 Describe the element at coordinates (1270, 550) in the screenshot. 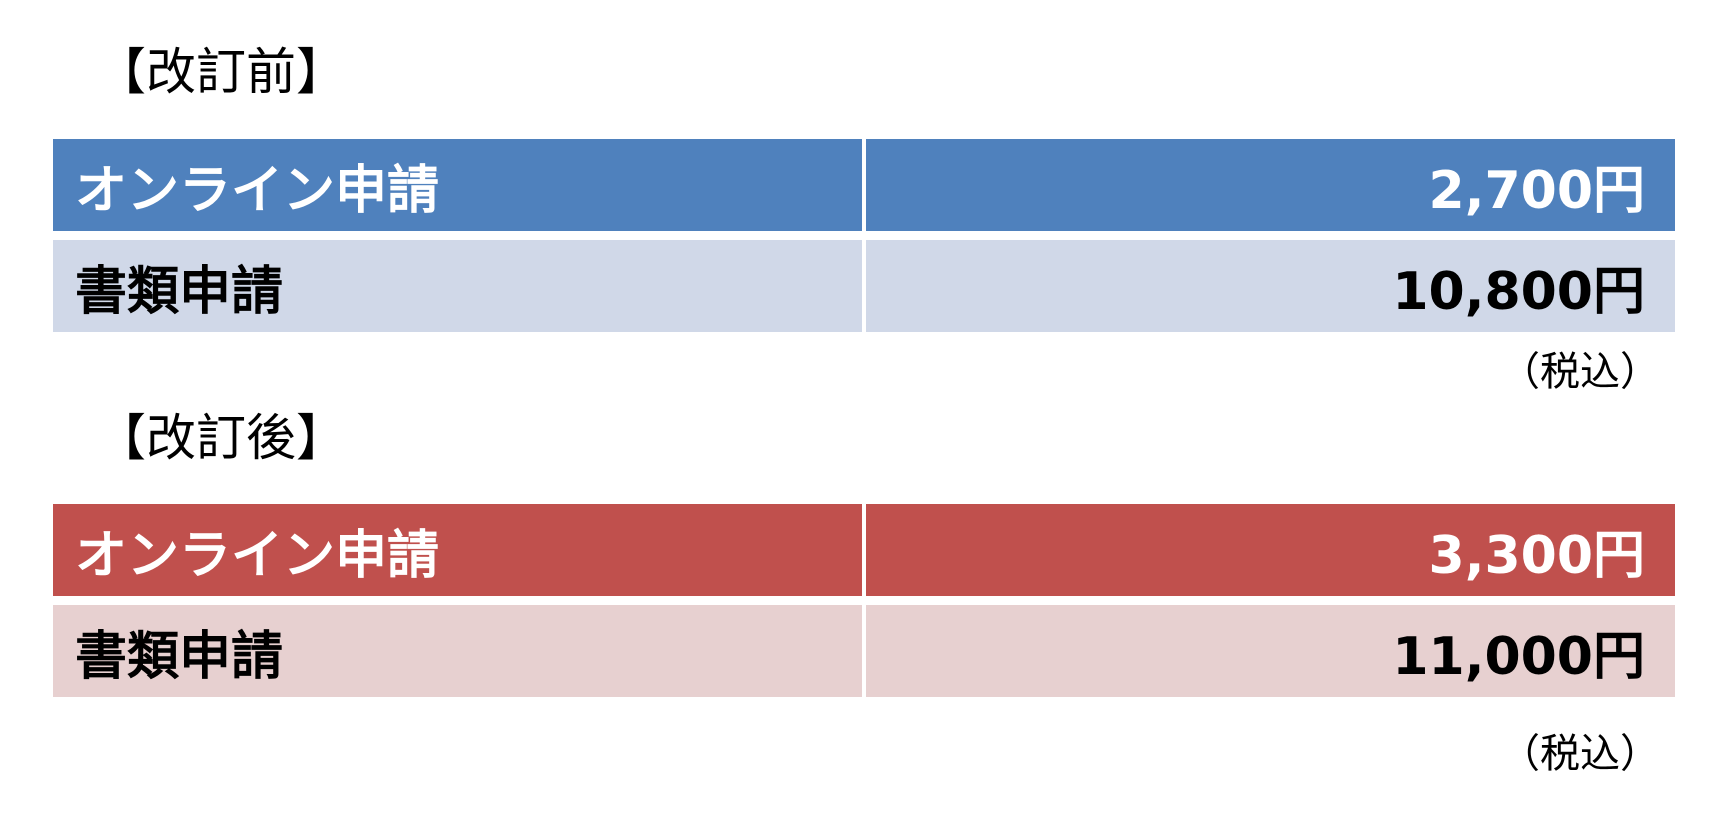

I see `row-price: 3,300円` at that location.